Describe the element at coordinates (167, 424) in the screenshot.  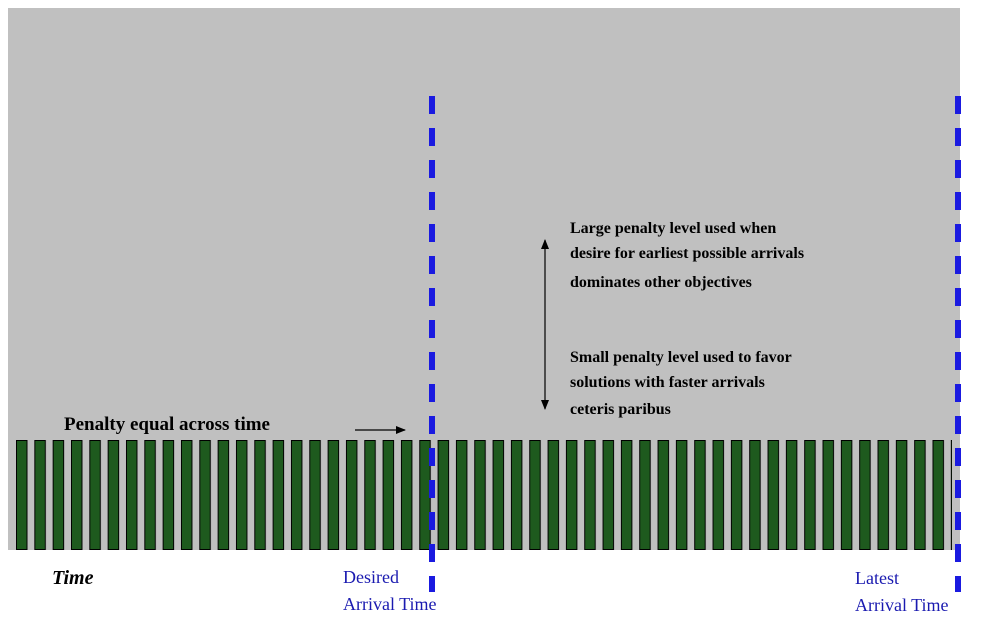
I see `annotation: Penalty equal across time` at that location.